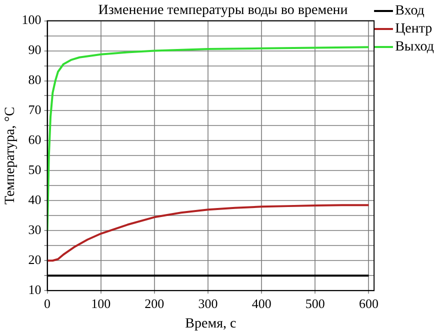  What do you see at coordinates (35, 110) in the screenshot?
I see `y-tick-label: 70` at bounding box center [35, 110].